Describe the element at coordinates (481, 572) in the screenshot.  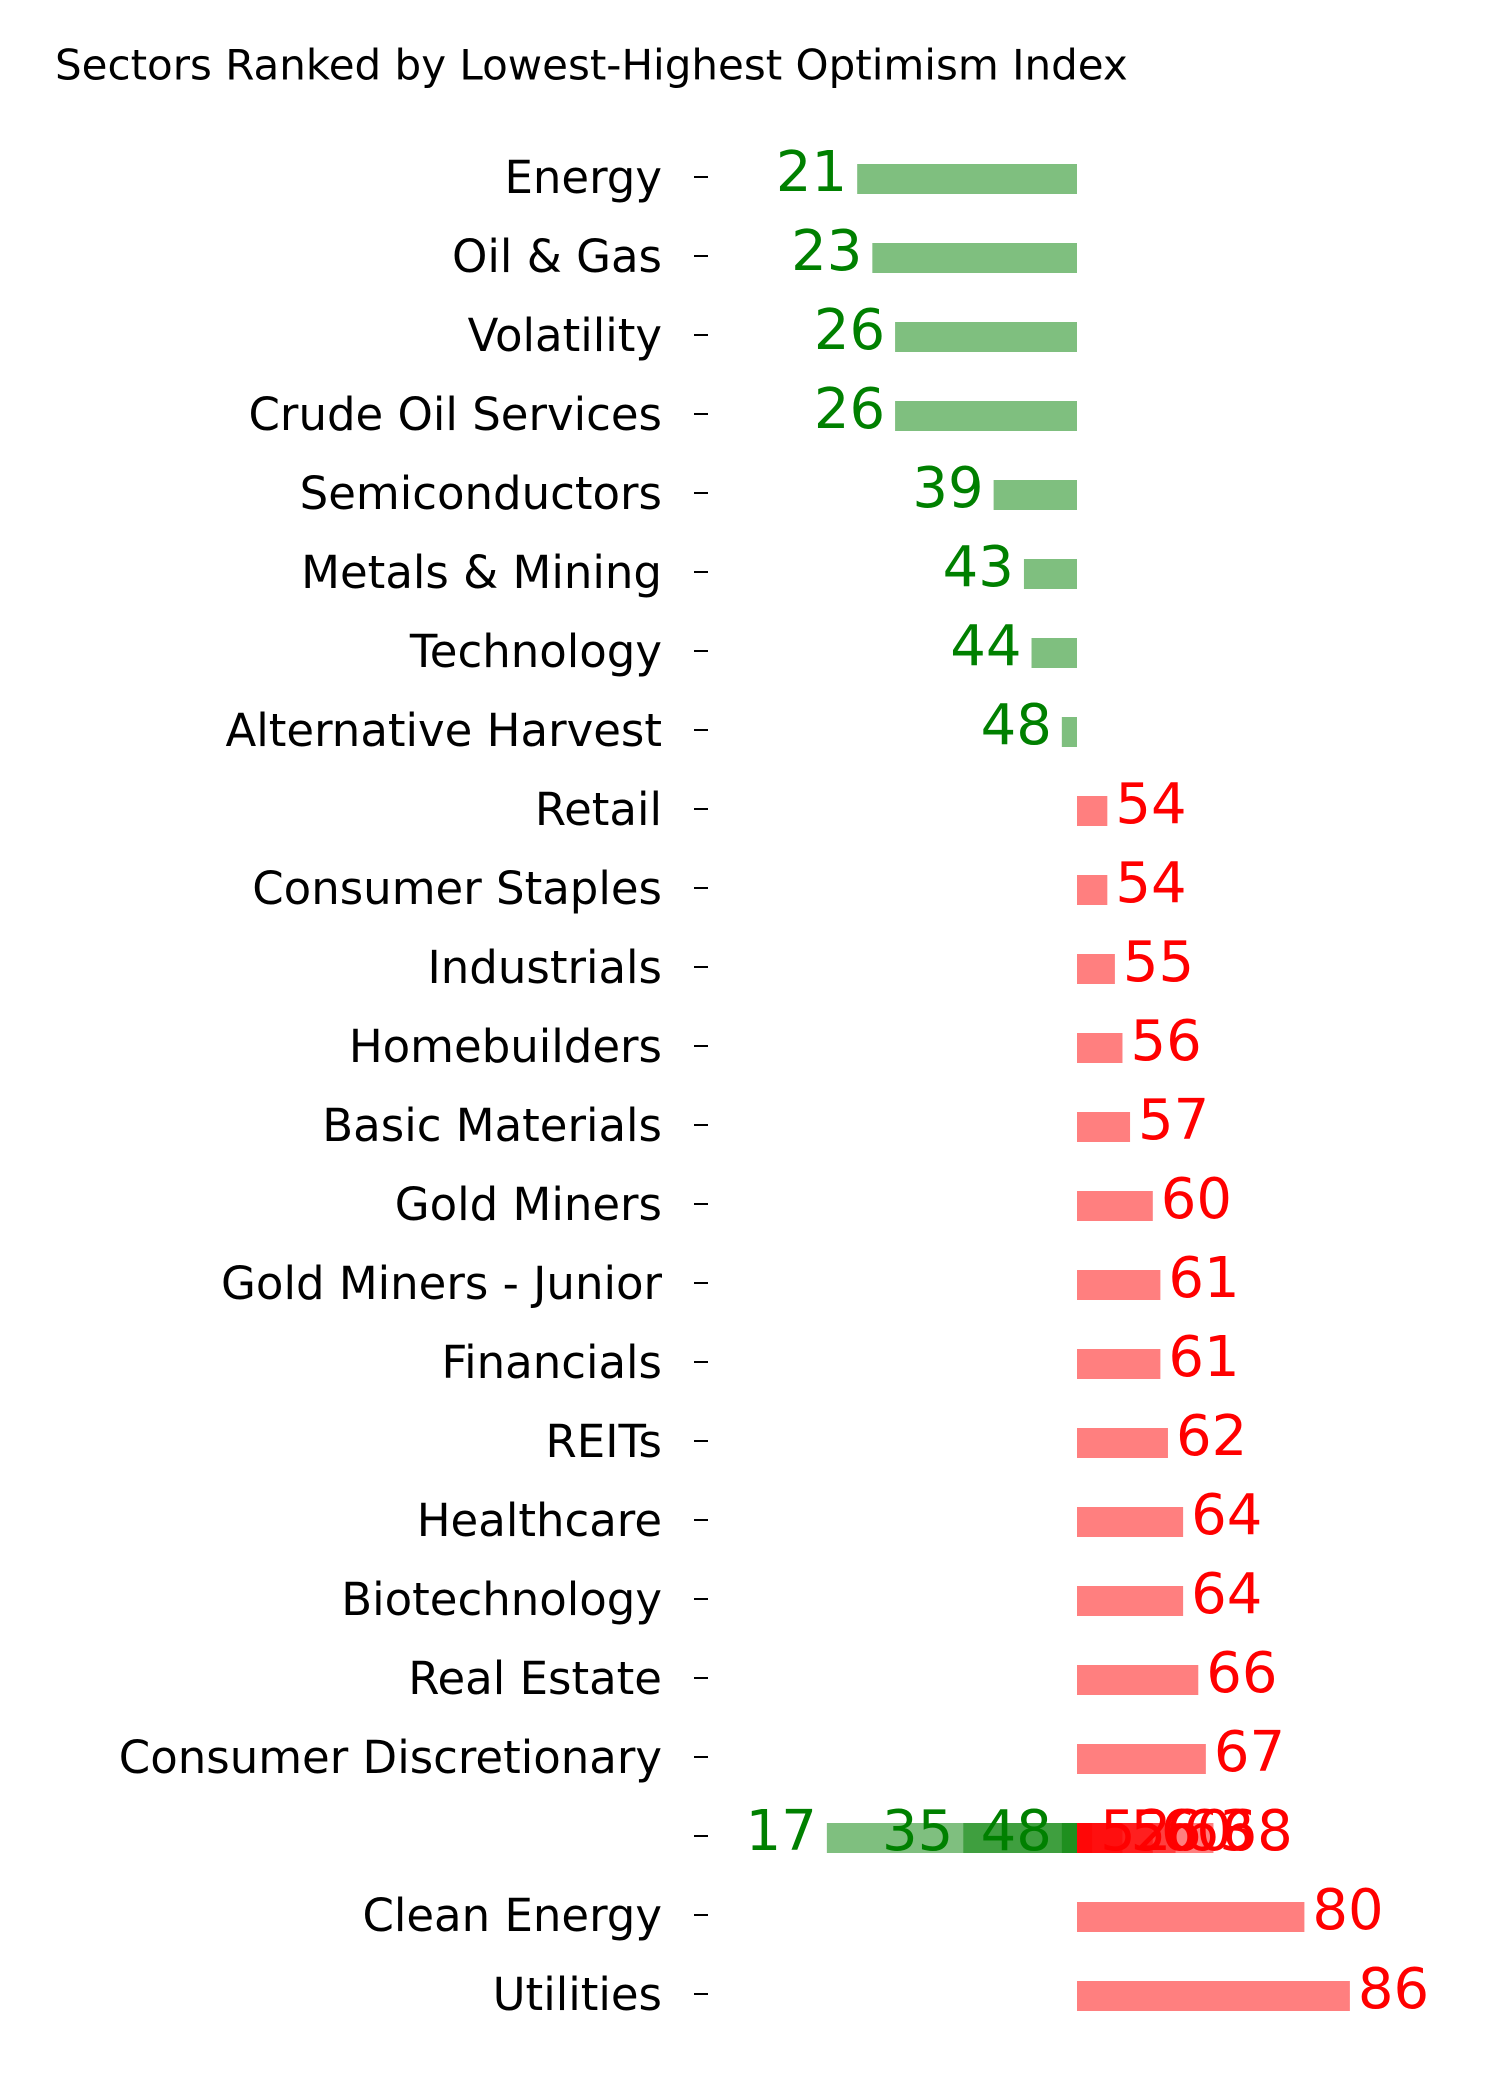
I see `y-tick-label: Metals & Mining` at that location.